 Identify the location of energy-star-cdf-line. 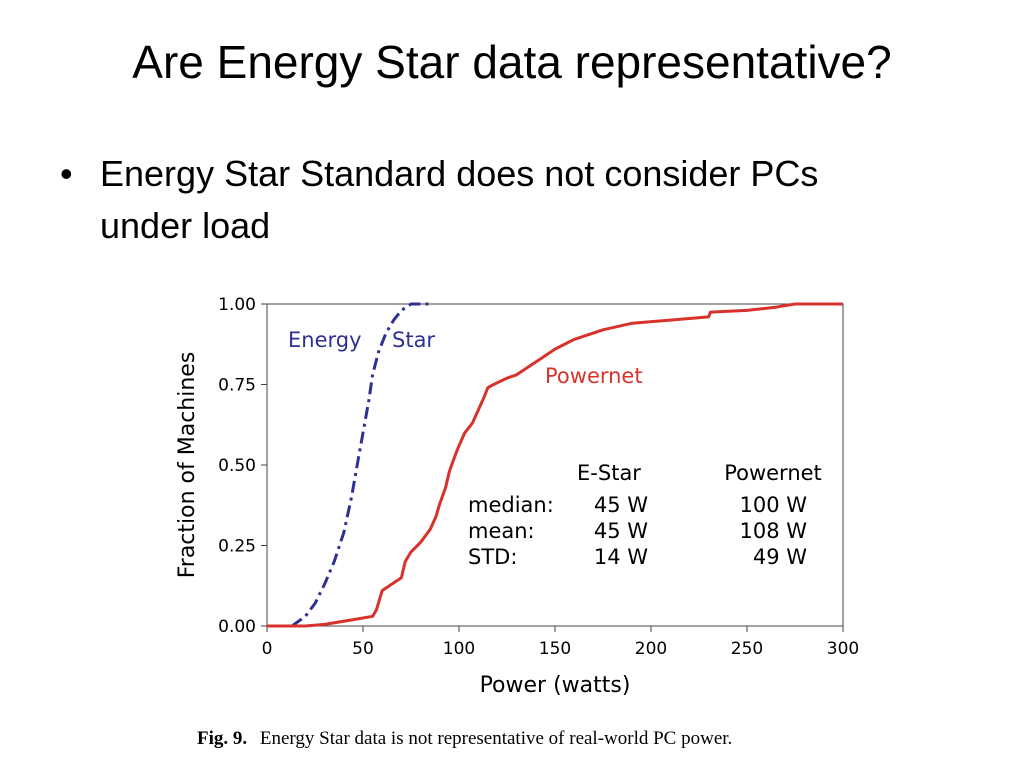
(349, 465).